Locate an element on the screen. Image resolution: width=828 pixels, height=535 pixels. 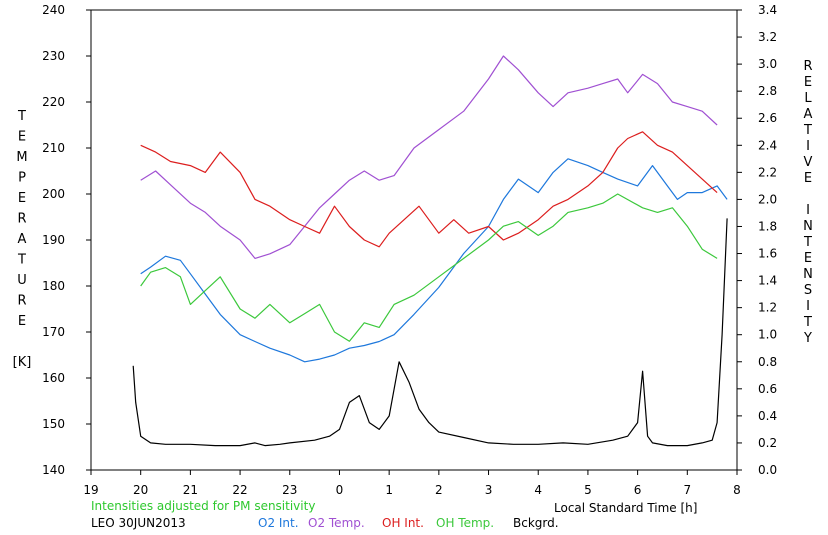
left-tick-label: 200 is located at coordinates (53, 194).